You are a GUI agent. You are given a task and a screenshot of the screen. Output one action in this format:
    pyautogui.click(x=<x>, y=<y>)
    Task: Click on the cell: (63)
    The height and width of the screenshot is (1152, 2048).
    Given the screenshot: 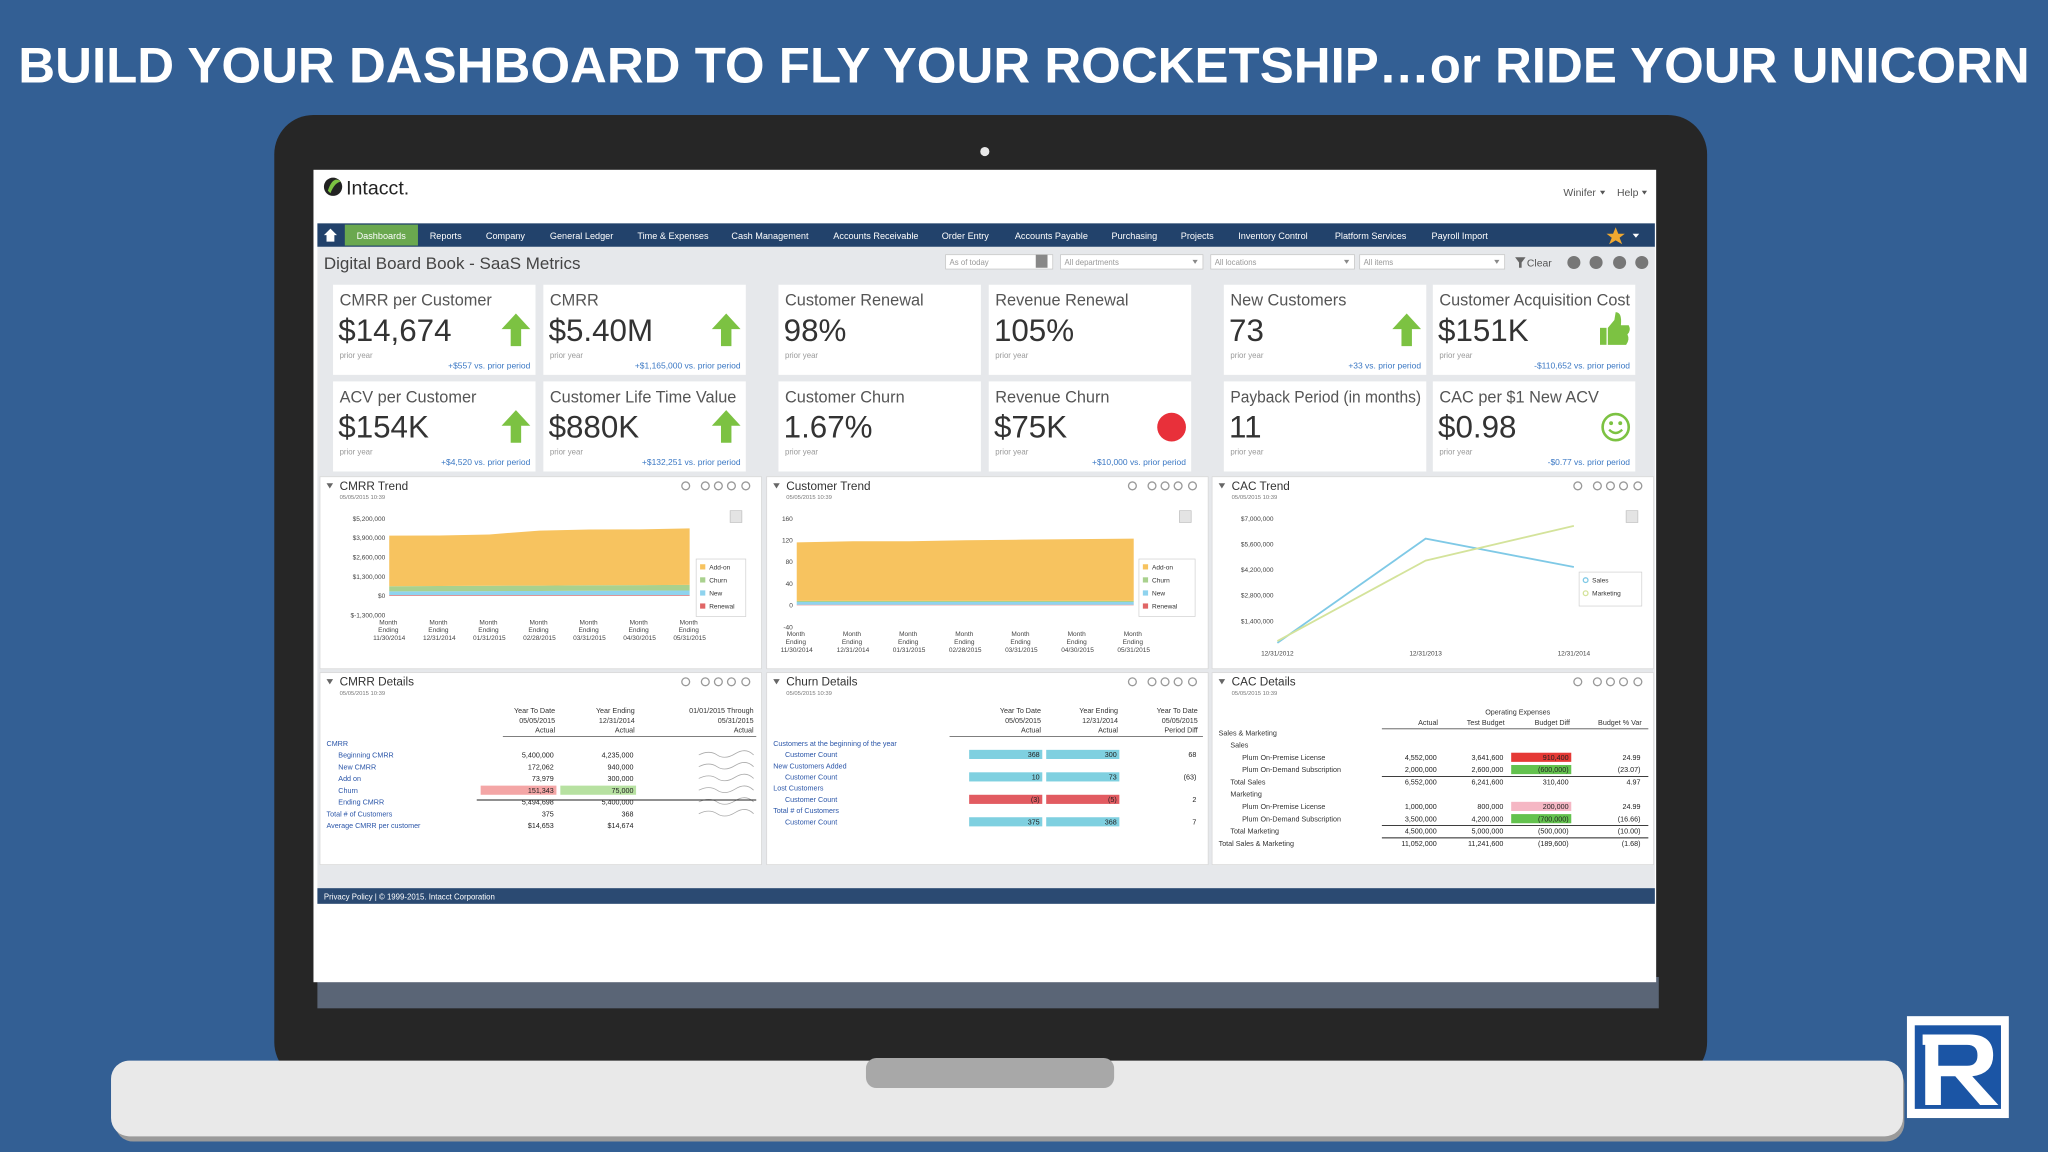 What is the action you would take?
    pyautogui.click(x=1190, y=777)
    